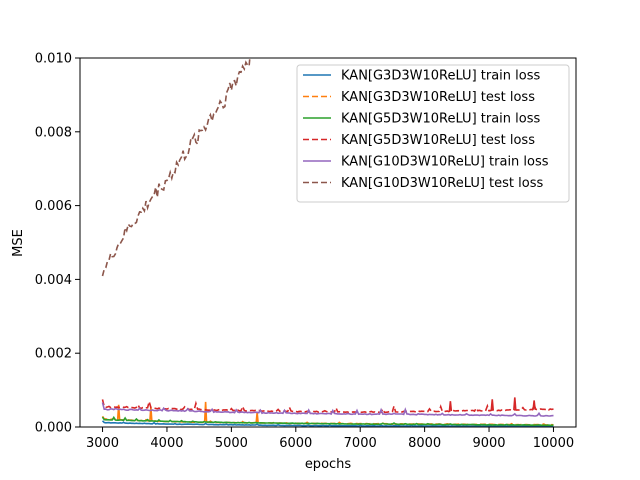 The width and height of the screenshot is (640, 480). Describe the element at coordinates (166, 443) in the screenshot. I see `x-tick-label: 4000` at that location.